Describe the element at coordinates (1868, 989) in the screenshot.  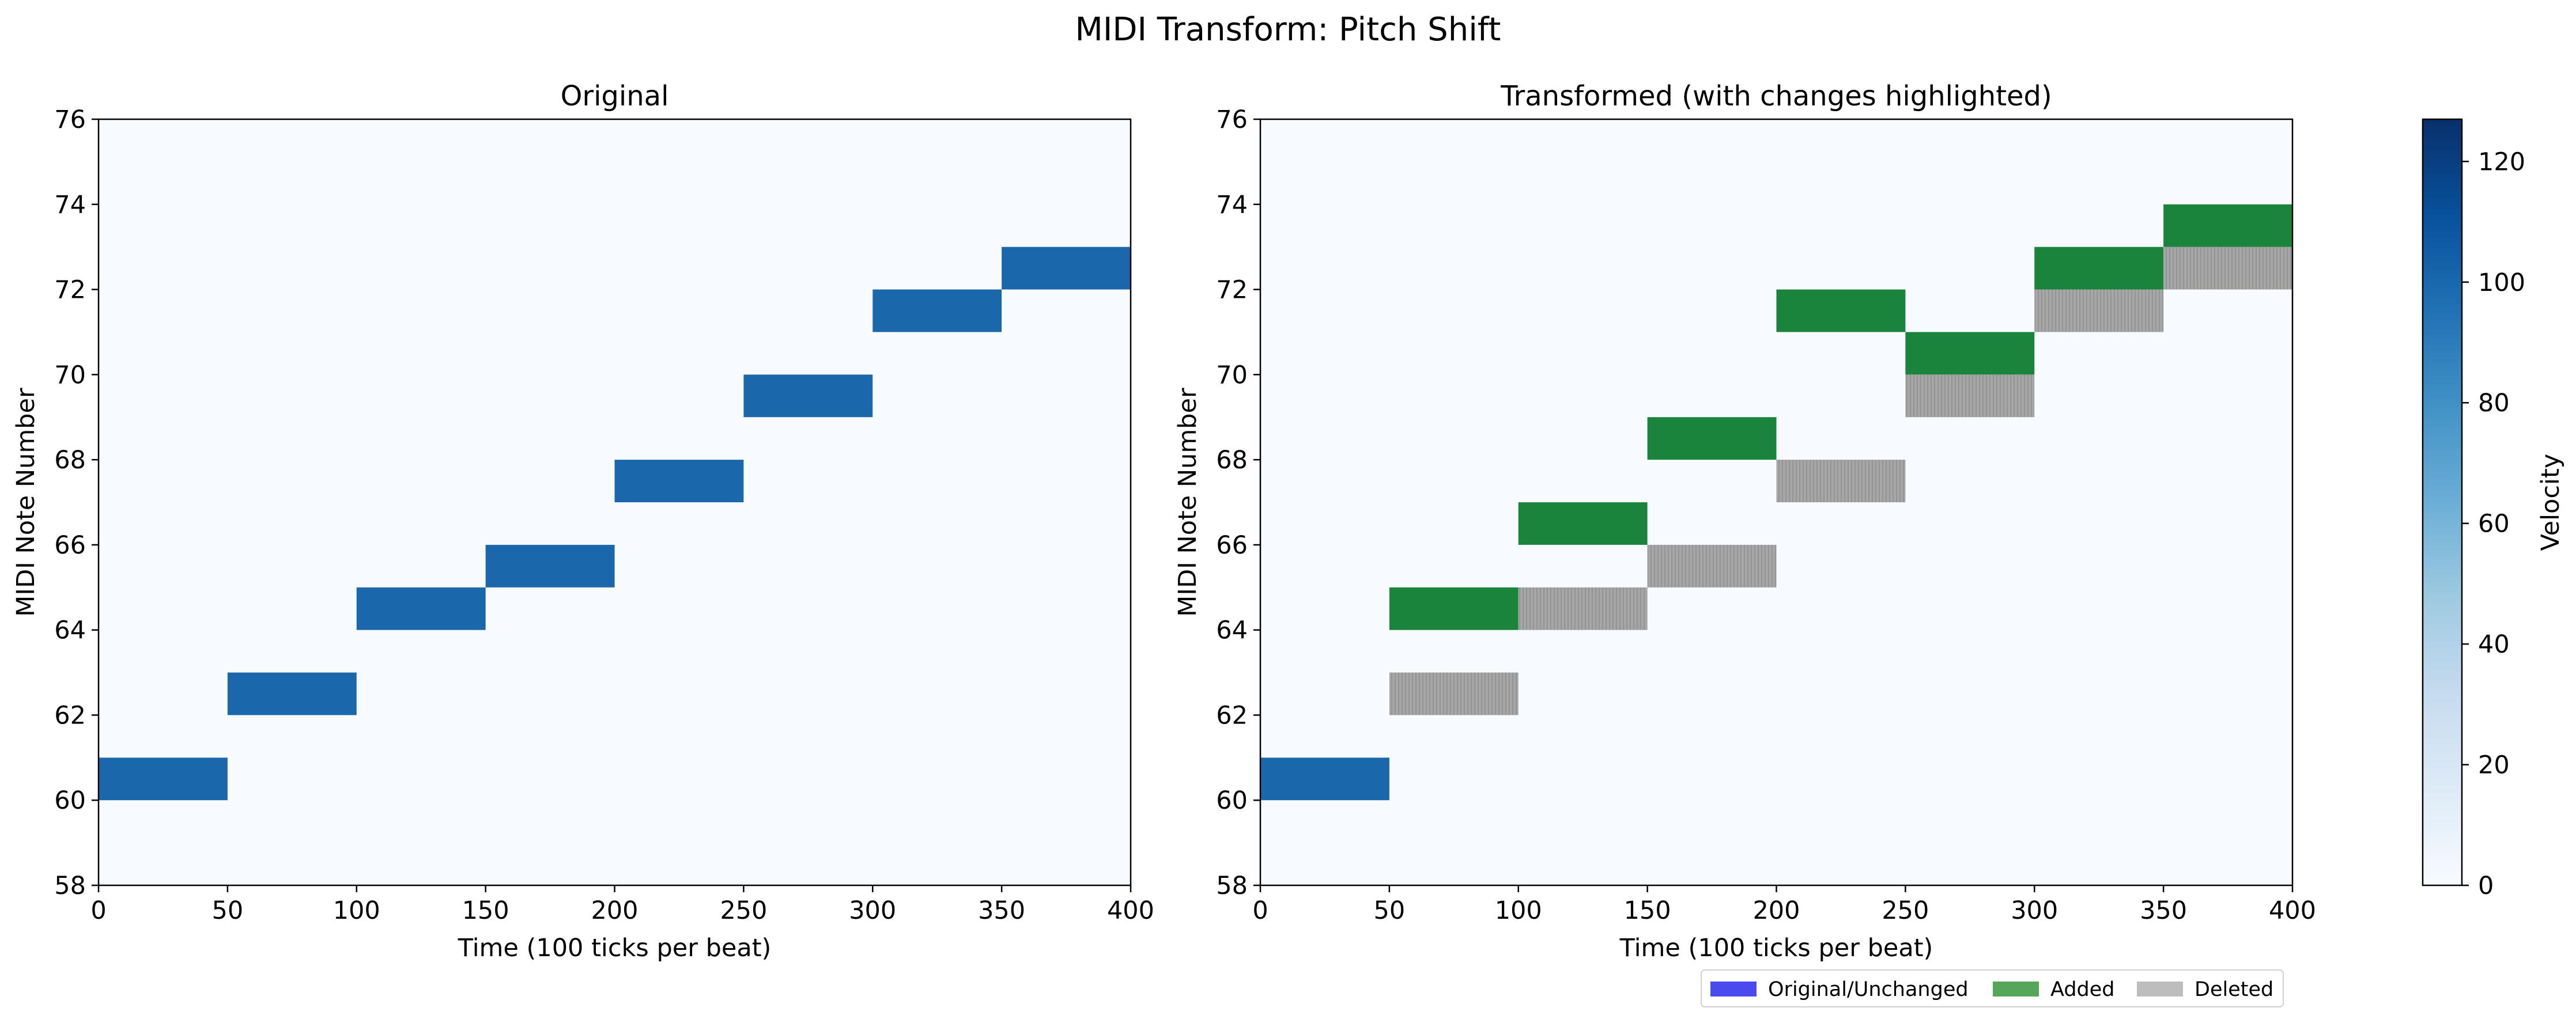
I see `legend-label: Original/Unchanged` at that location.